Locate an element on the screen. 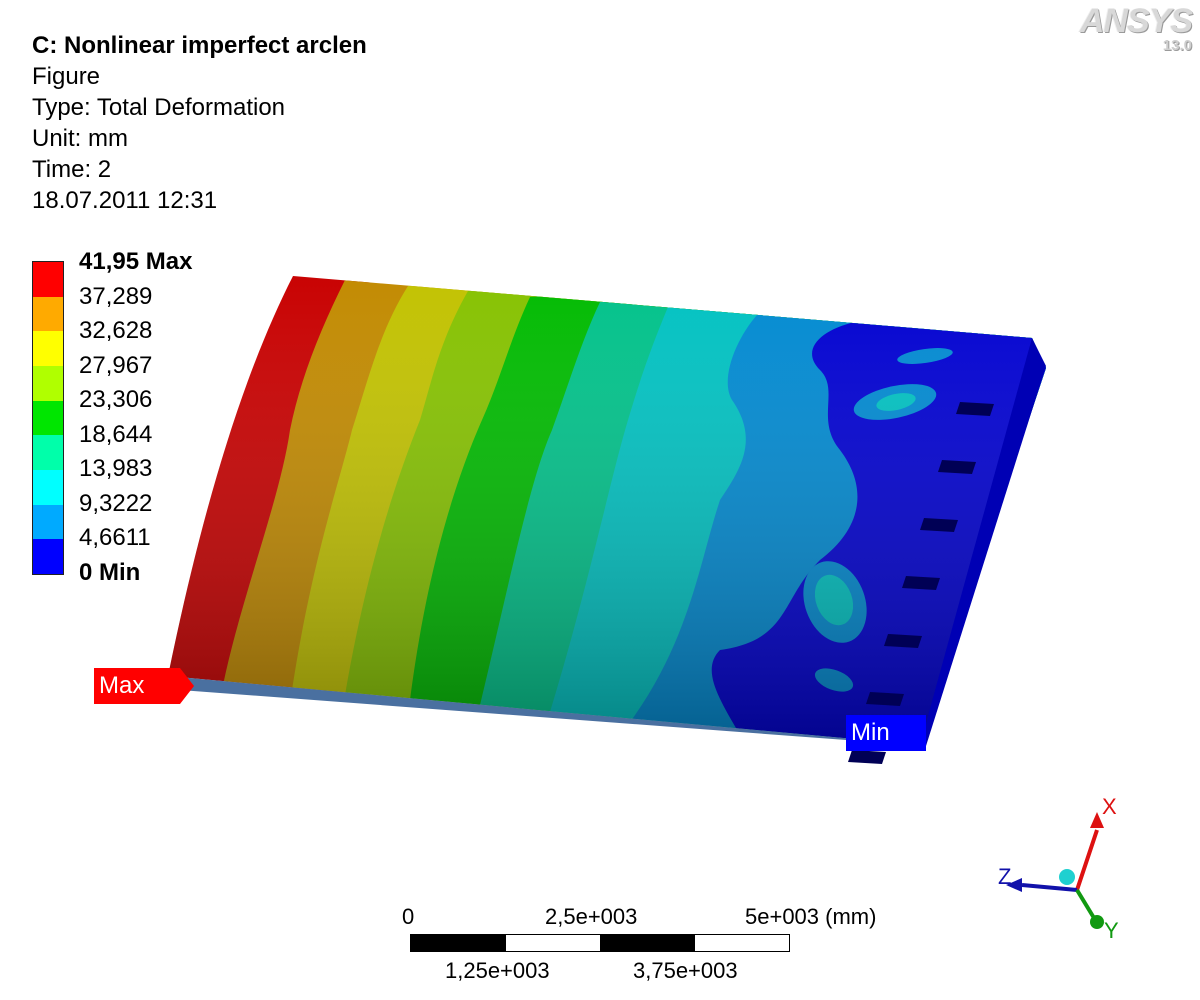 This screenshot has width=1200, height=1000. scale-label-1250: 1,25e+003 is located at coordinates (497, 970).